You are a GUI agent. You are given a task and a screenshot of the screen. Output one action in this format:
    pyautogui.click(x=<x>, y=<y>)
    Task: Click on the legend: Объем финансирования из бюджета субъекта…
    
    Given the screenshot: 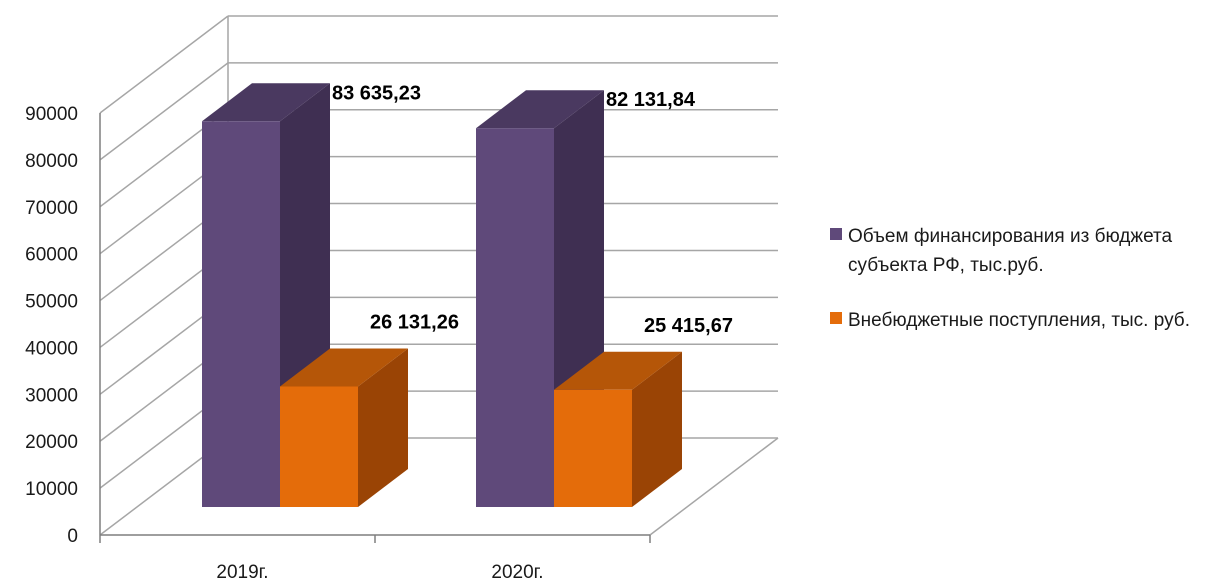 What is the action you would take?
    pyautogui.click(x=1015, y=291)
    